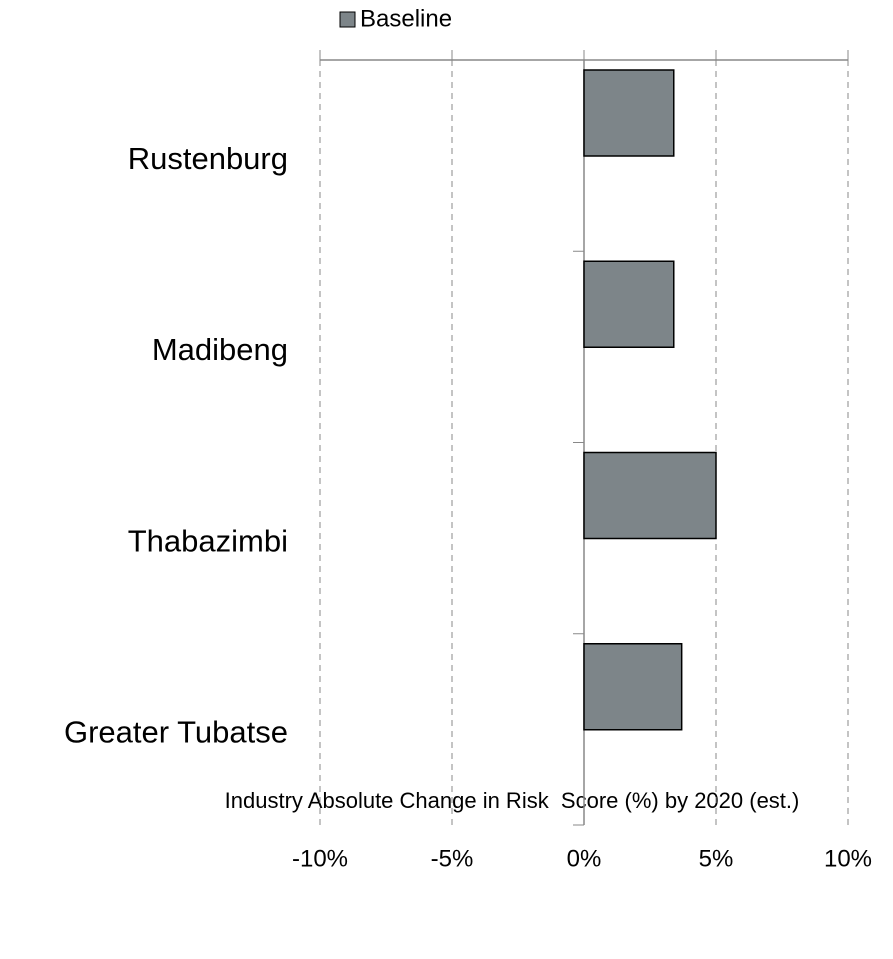 Image resolution: width=893 pixels, height=959 pixels. What do you see at coordinates (220, 349) in the screenshot?
I see `y-tick-label: Madibeng` at bounding box center [220, 349].